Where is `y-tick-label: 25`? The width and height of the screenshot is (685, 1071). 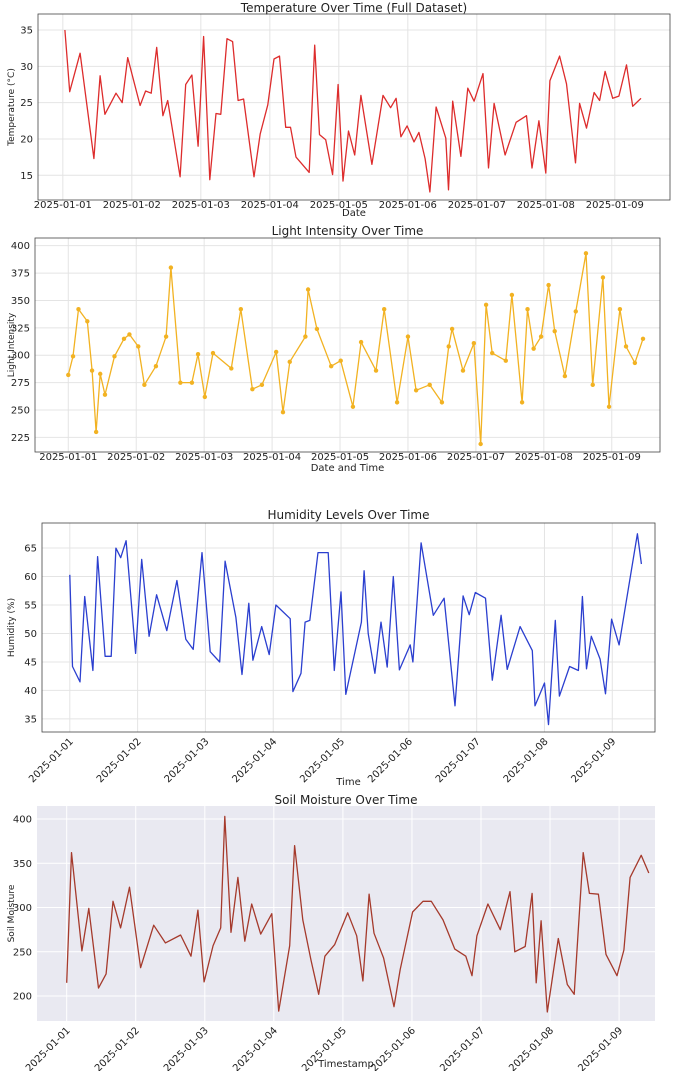
y-tick-label: 25 is located at coordinates (26, 103).